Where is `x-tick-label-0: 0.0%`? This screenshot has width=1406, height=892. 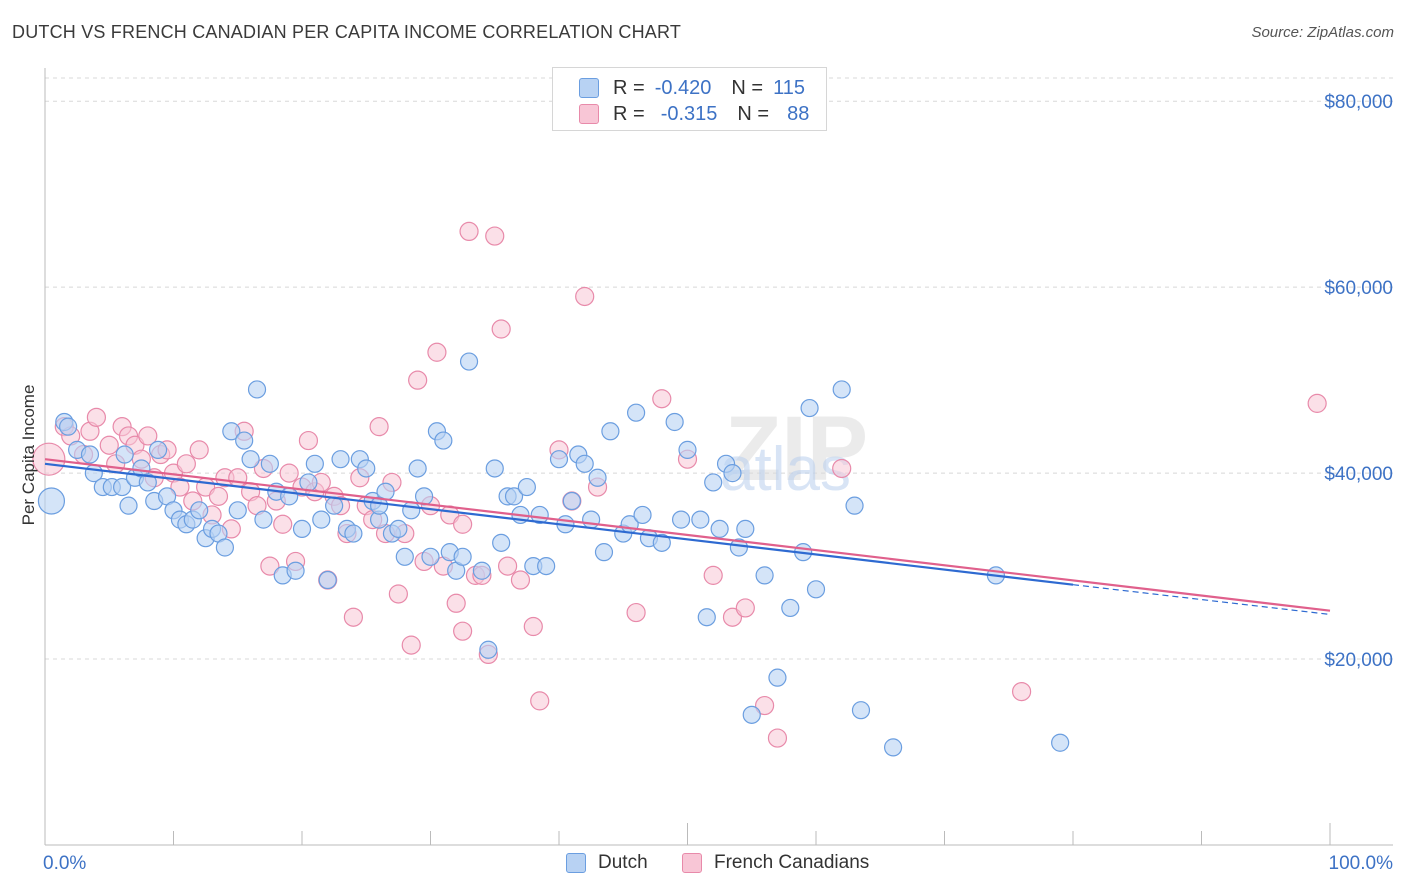
x-tick-label-0: 0.0% is located at coordinates (64, 863).